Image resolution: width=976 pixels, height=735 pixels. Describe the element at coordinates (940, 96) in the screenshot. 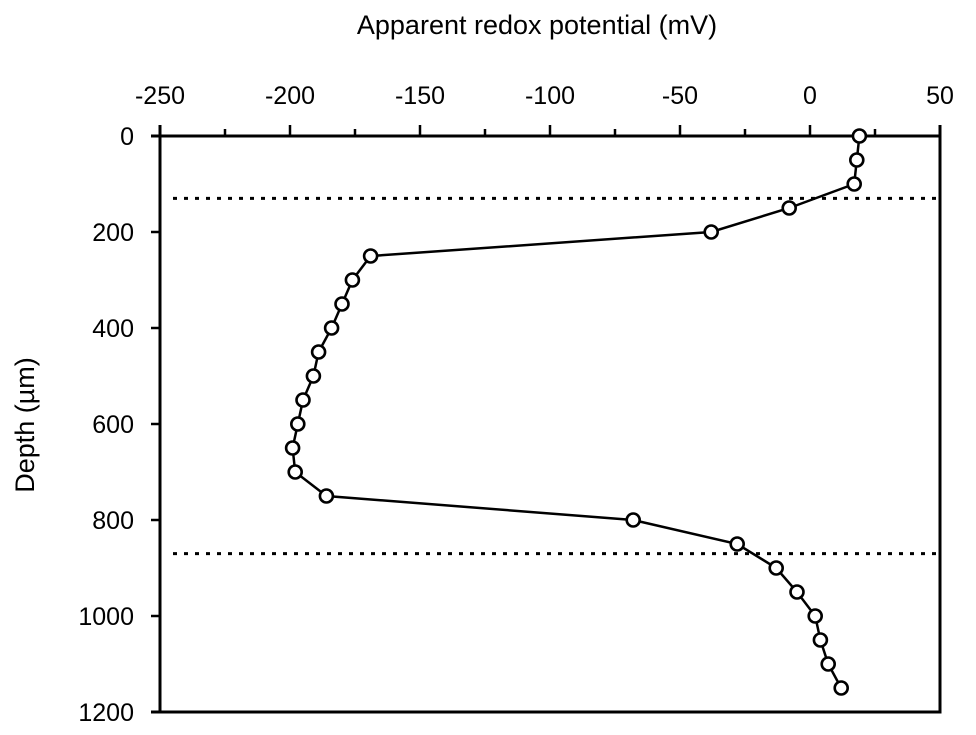

I see `x-tick-label: 50` at that location.